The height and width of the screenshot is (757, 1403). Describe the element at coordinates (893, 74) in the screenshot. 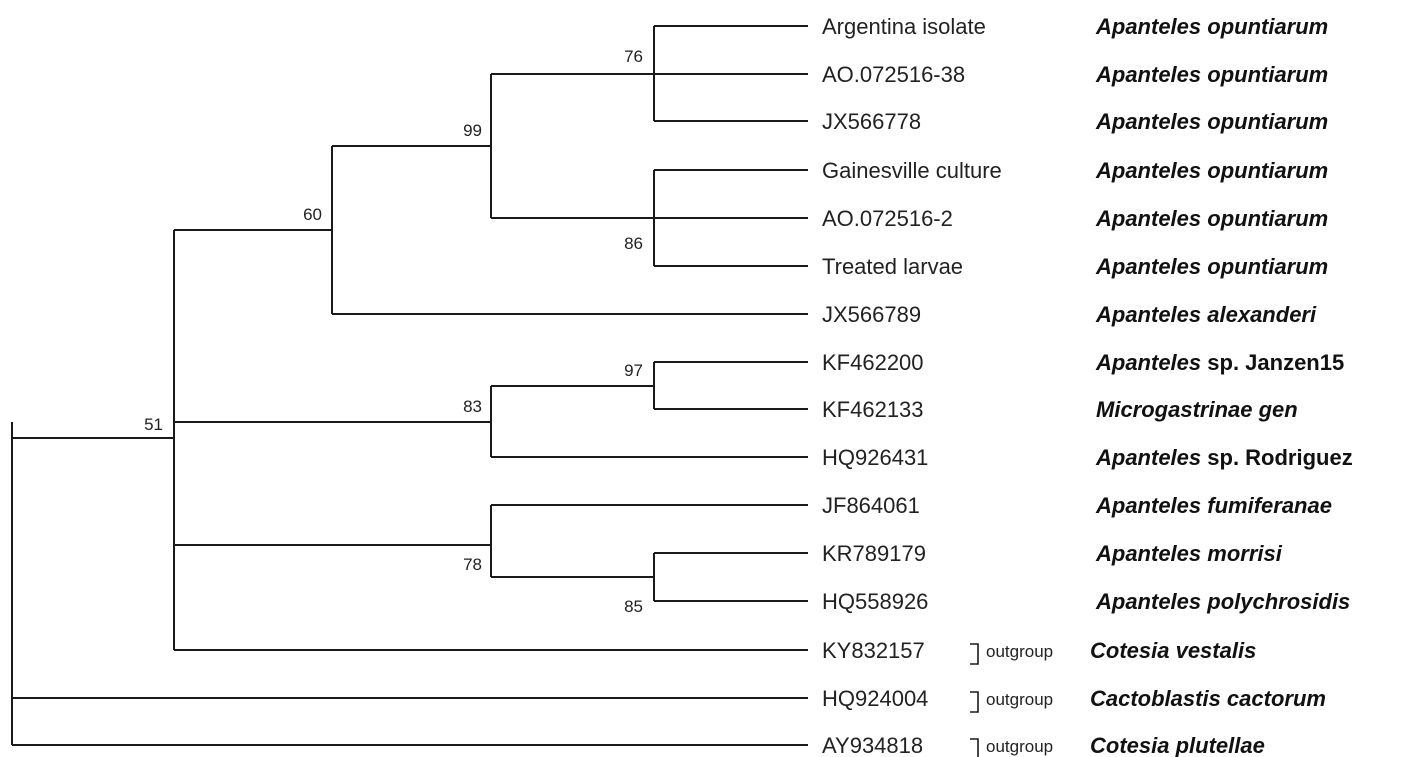

I see `taxon-label: AO.072516-38` at that location.